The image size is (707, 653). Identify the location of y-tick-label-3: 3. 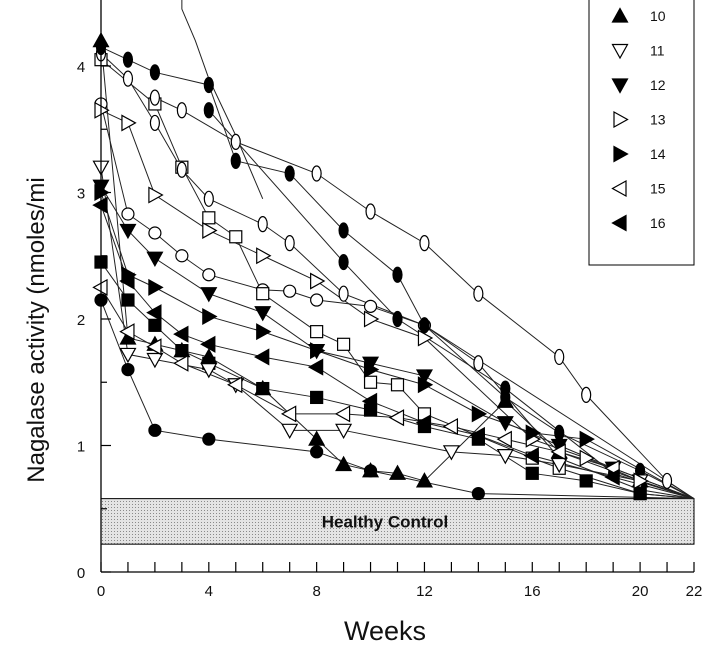
(81, 194).